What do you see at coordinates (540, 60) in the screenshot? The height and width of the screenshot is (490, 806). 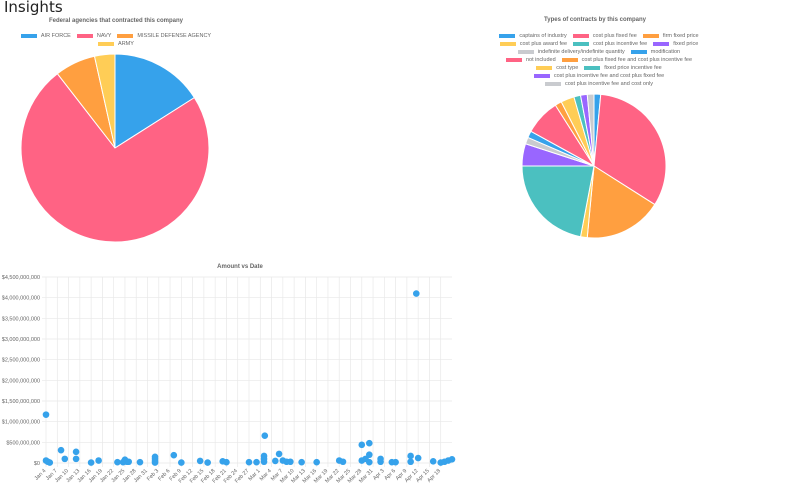 I see `legend-label: not included` at bounding box center [540, 60].